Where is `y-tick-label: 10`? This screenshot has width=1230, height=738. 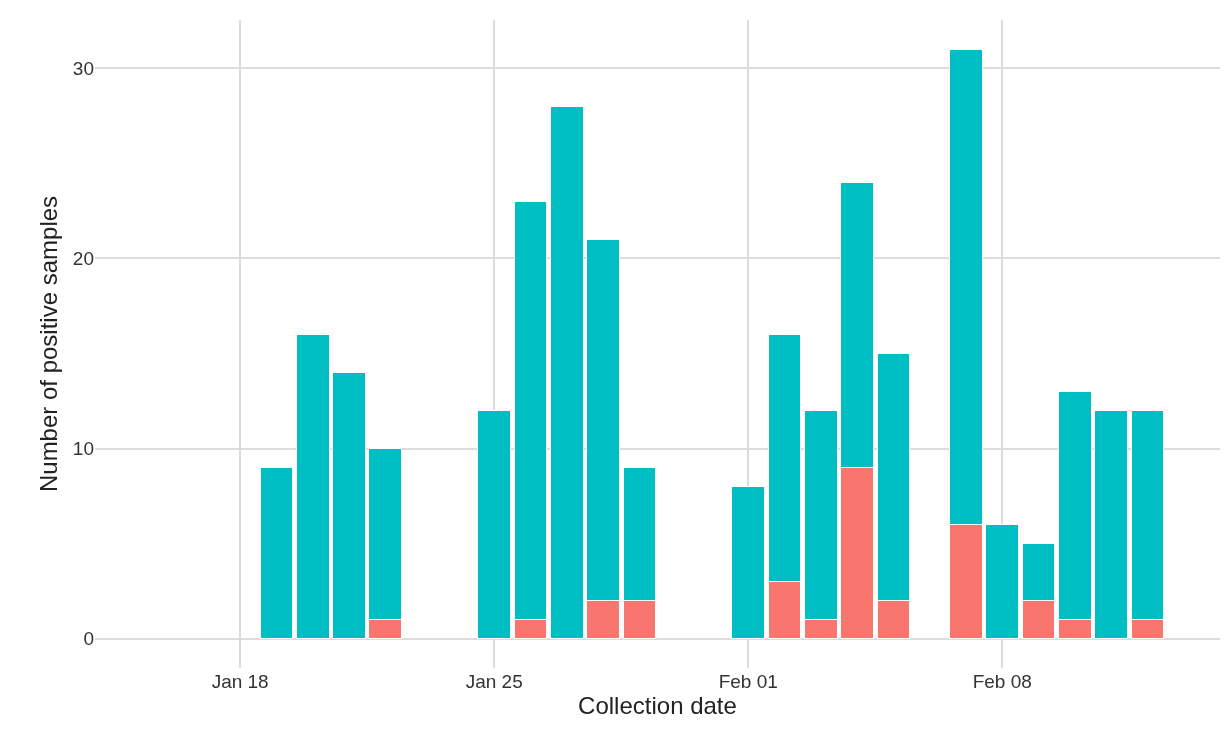 y-tick-label: 10 is located at coordinates (83, 449).